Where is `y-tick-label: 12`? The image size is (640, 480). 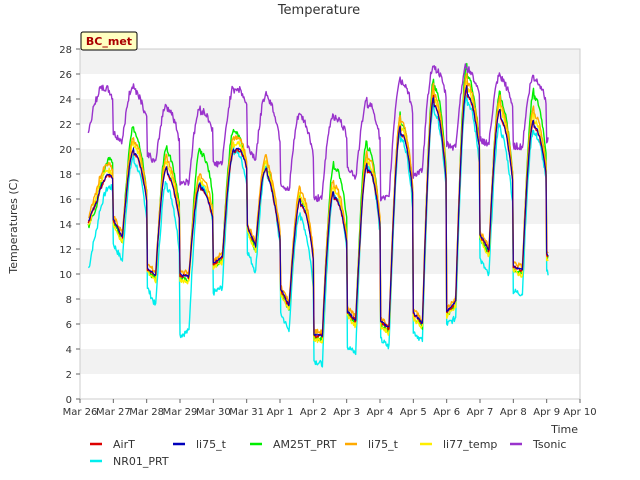
y-tick-label: 12 is located at coordinates (65, 250).